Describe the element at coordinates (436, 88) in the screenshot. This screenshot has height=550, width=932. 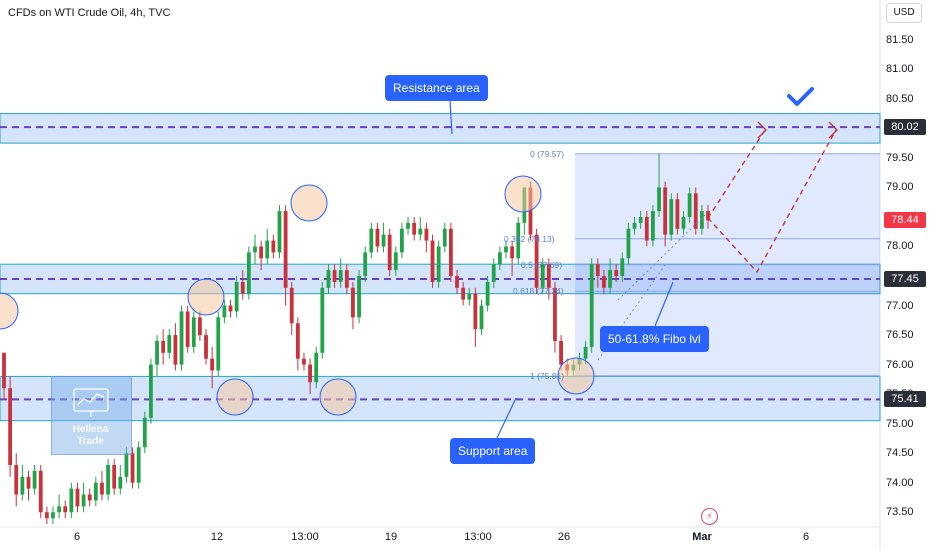
I see `resistance-callout: Resistance area` at that location.